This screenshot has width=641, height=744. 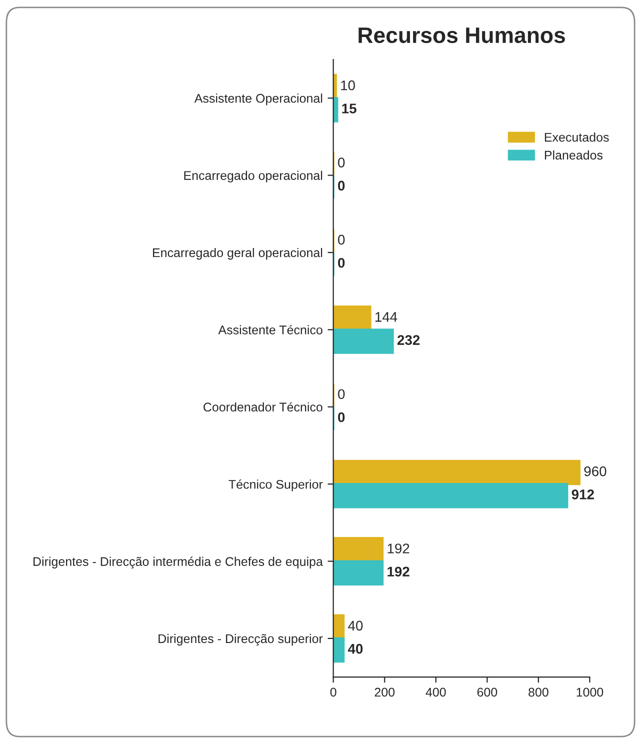 What do you see at coordinates (253, 176) in the screenshot?
I see `y-tick-label: Encarregado operacional` at bounding box center [253, 176].